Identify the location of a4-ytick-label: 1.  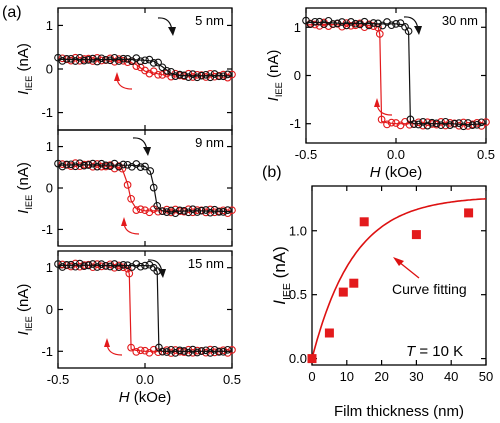
(297, 27).